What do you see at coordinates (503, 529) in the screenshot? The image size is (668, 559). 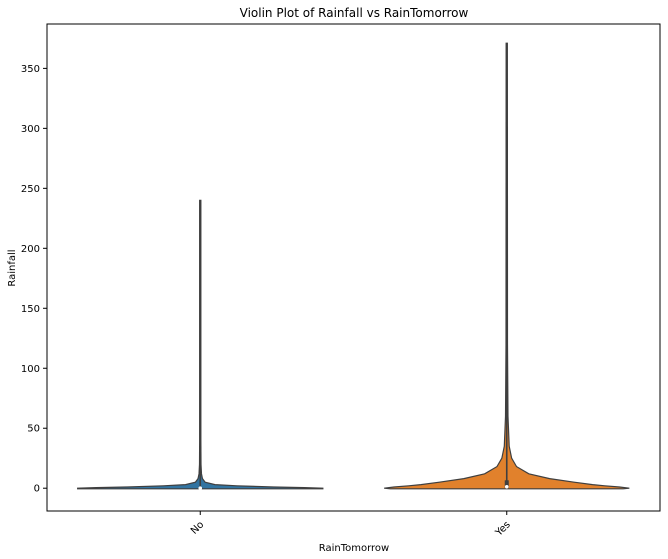 I see `x-tick-label: Yes` at bounding box center [503, 529].